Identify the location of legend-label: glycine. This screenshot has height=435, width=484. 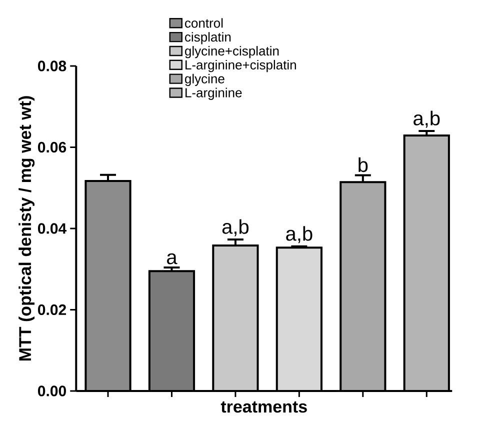
(204, 80).